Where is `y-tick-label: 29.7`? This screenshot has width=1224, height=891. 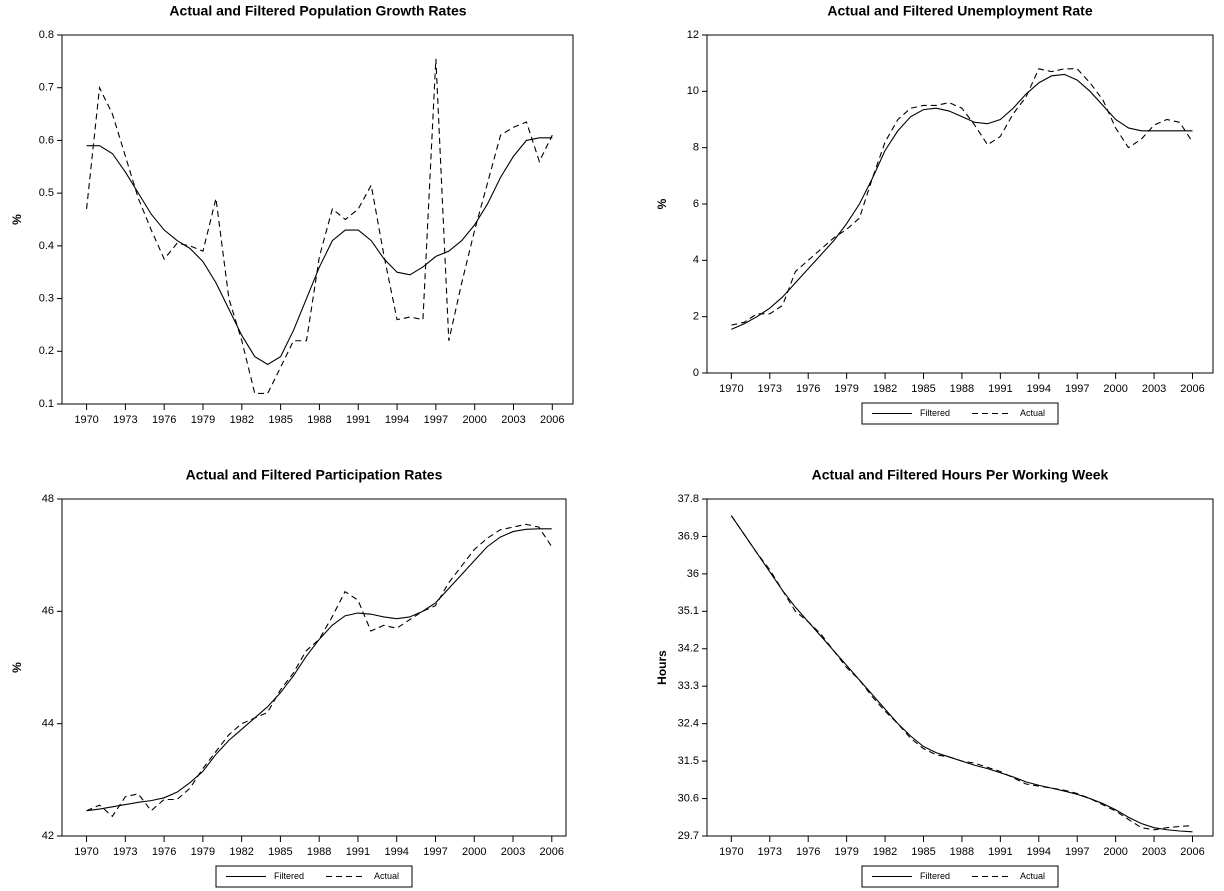 y-tick-label: 29.7 is located at coordinates (688, 836).